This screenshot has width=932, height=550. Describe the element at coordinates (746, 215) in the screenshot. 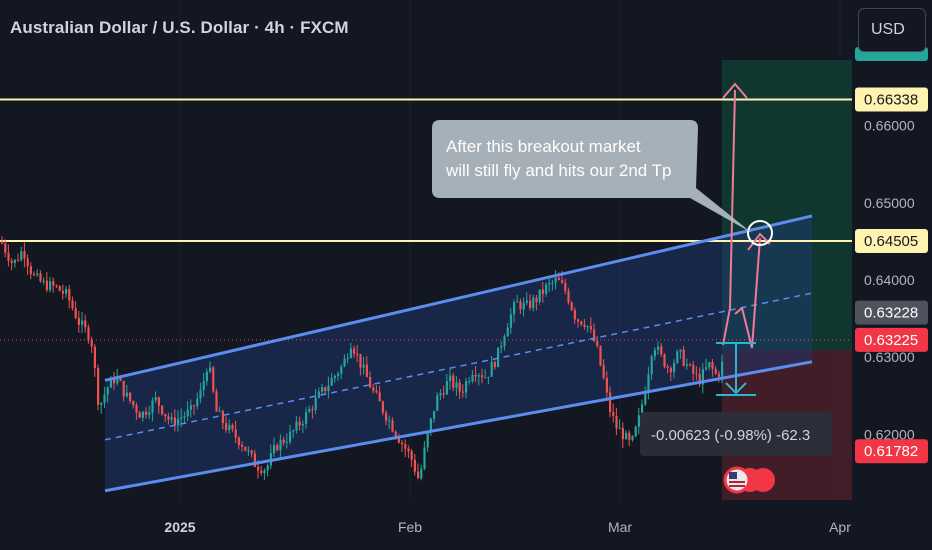

I see `projected-path` at that location.